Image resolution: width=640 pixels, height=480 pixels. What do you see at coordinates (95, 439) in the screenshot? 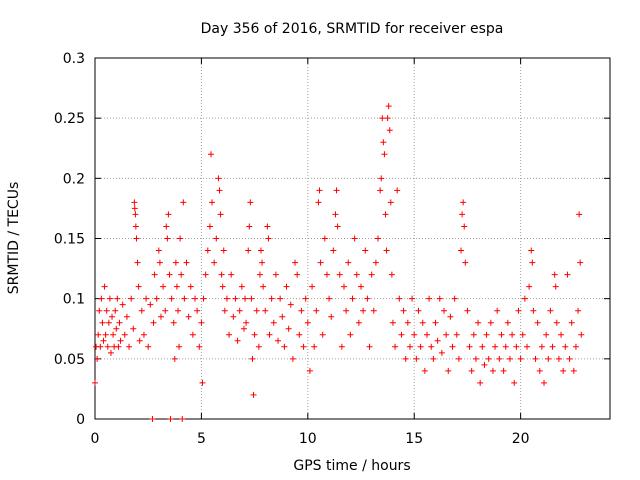
I see `x-tick-label: 0` at bounding box center [95, 439].